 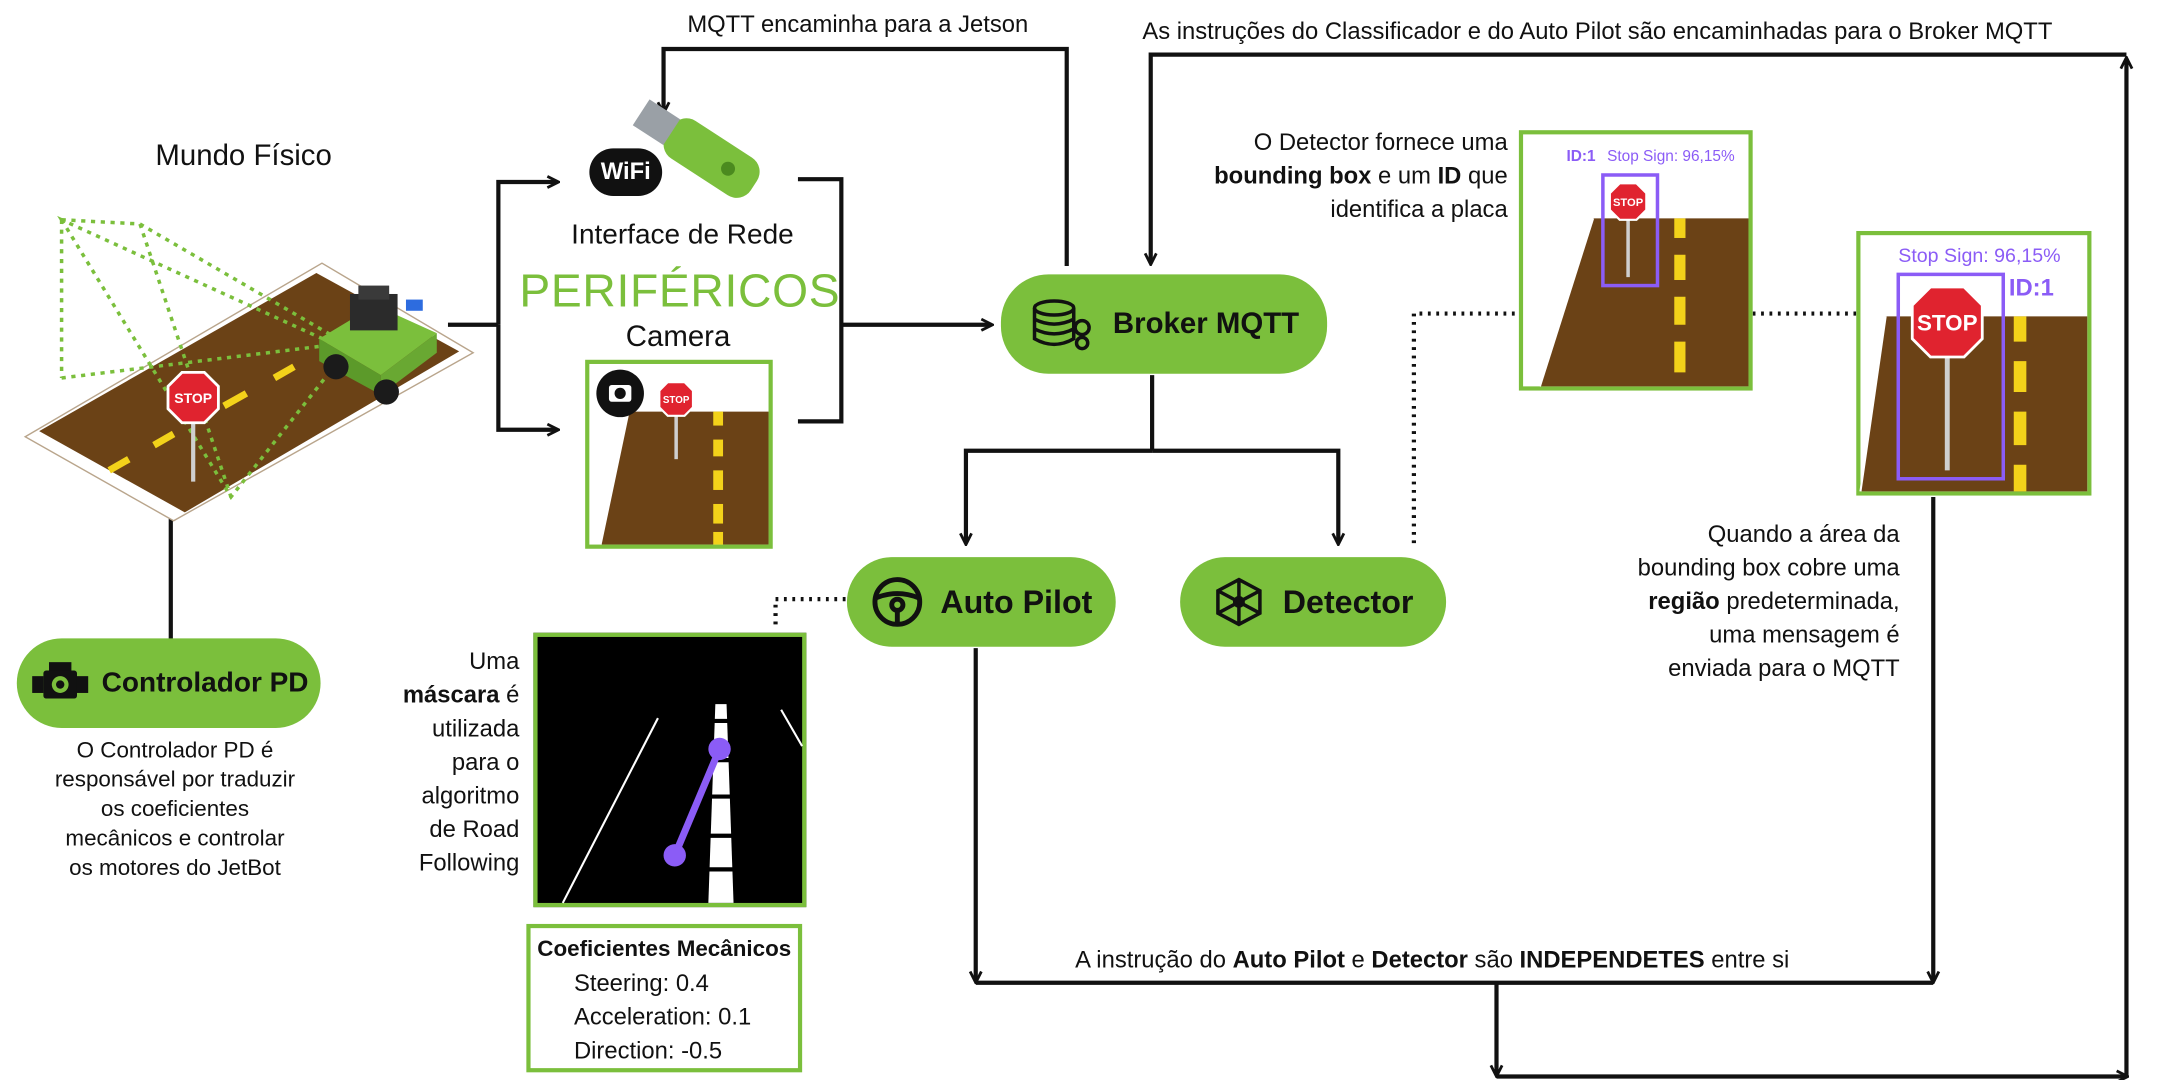 What do you see at coordinates (1671, 157) in the screenshot?
I see `detection-small-label: Stop Sign: 96,15%` at bounding box center [1671, 157].